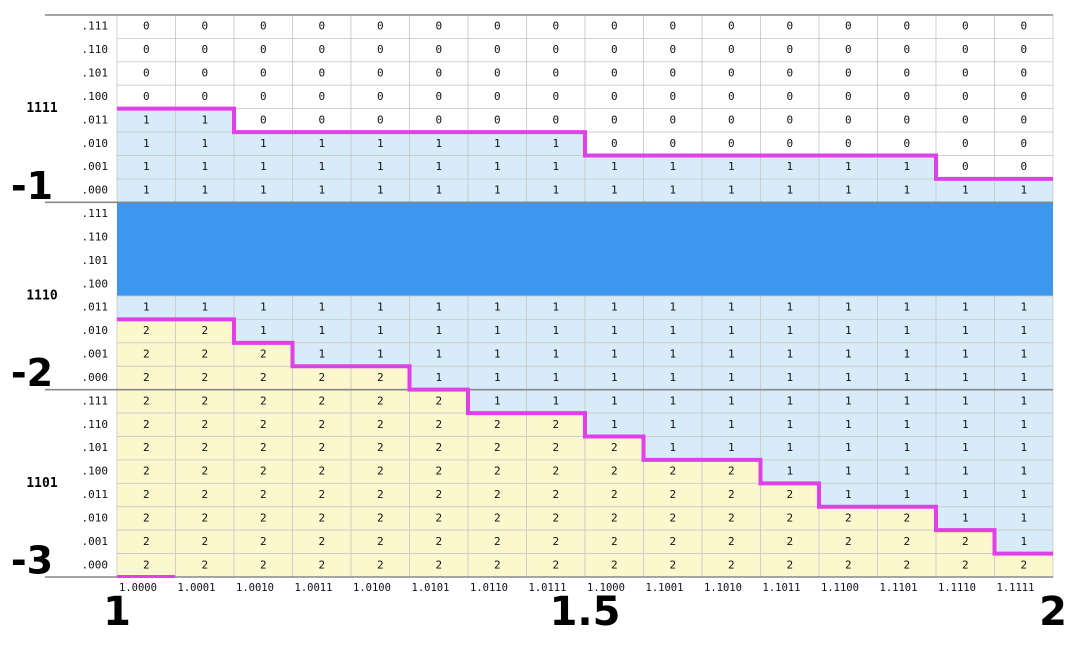 The width and height of the screenshot is (1080, 647). What do you see at coordinates (41, 483) in the screenshot?
I see `group-label: 1101` at bounding box center [41, 483].